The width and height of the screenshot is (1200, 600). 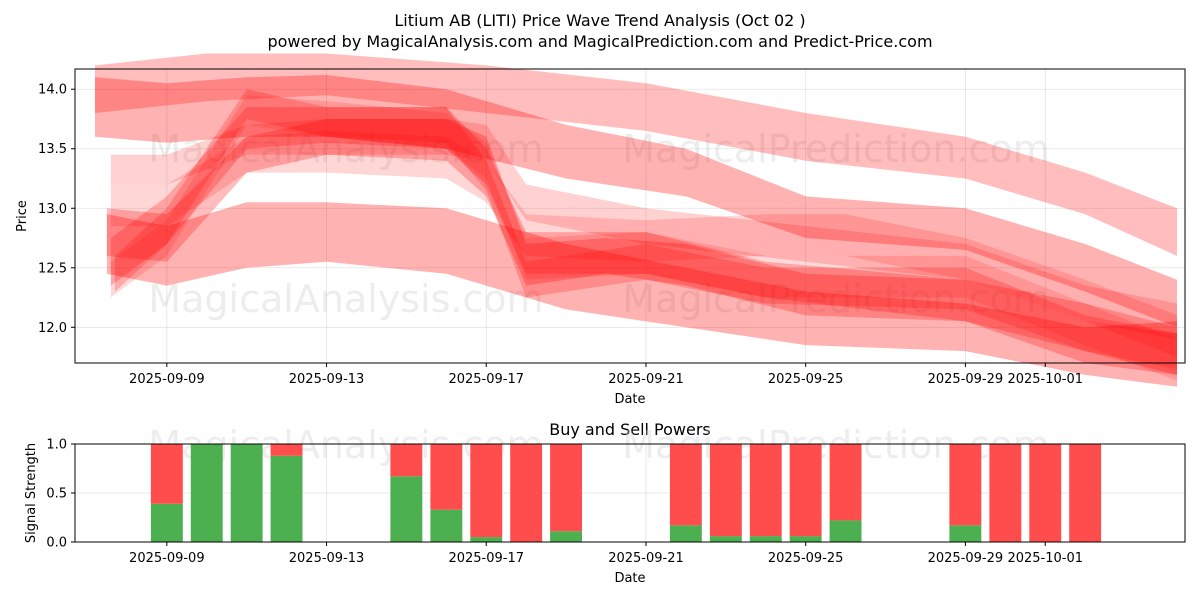 I want to click on price-y-tick-label: 14.0, so click(x=52, y=90).